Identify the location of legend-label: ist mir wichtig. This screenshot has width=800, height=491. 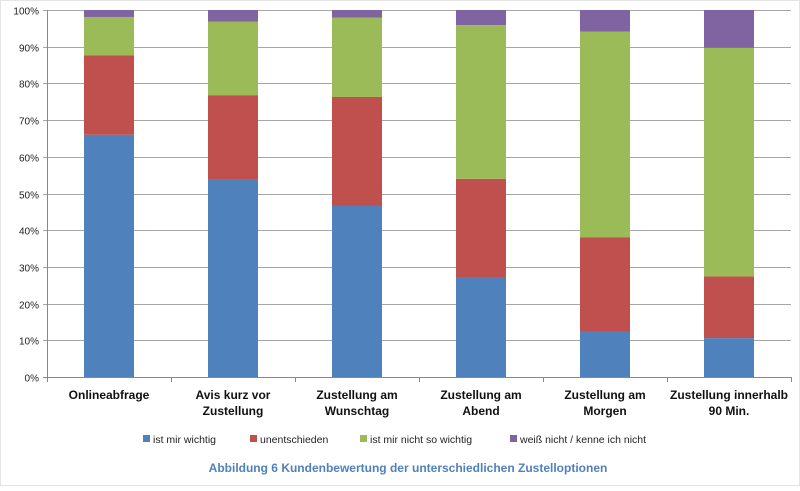
(184, 440).